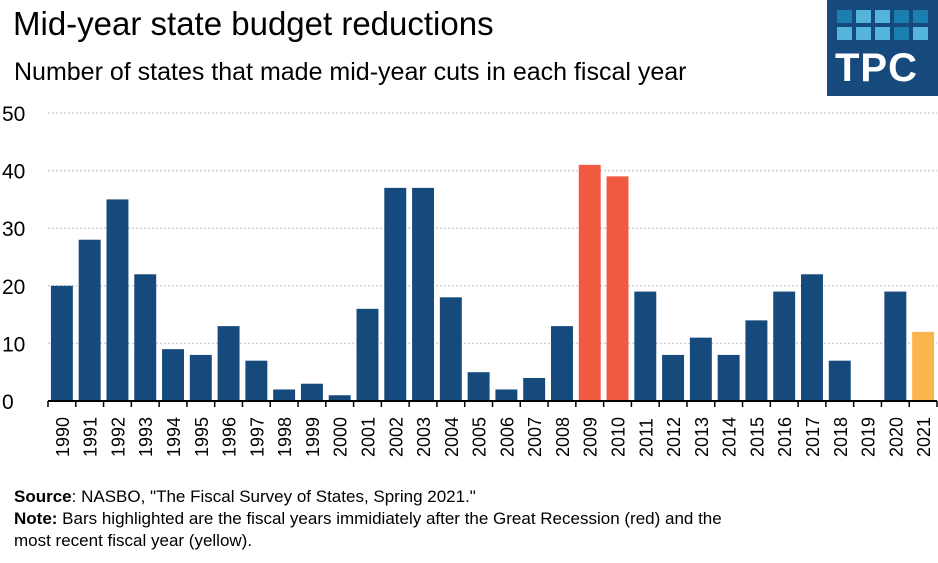 The image size is (938, 563). I want to click on bar-2017, so click(812, 337).